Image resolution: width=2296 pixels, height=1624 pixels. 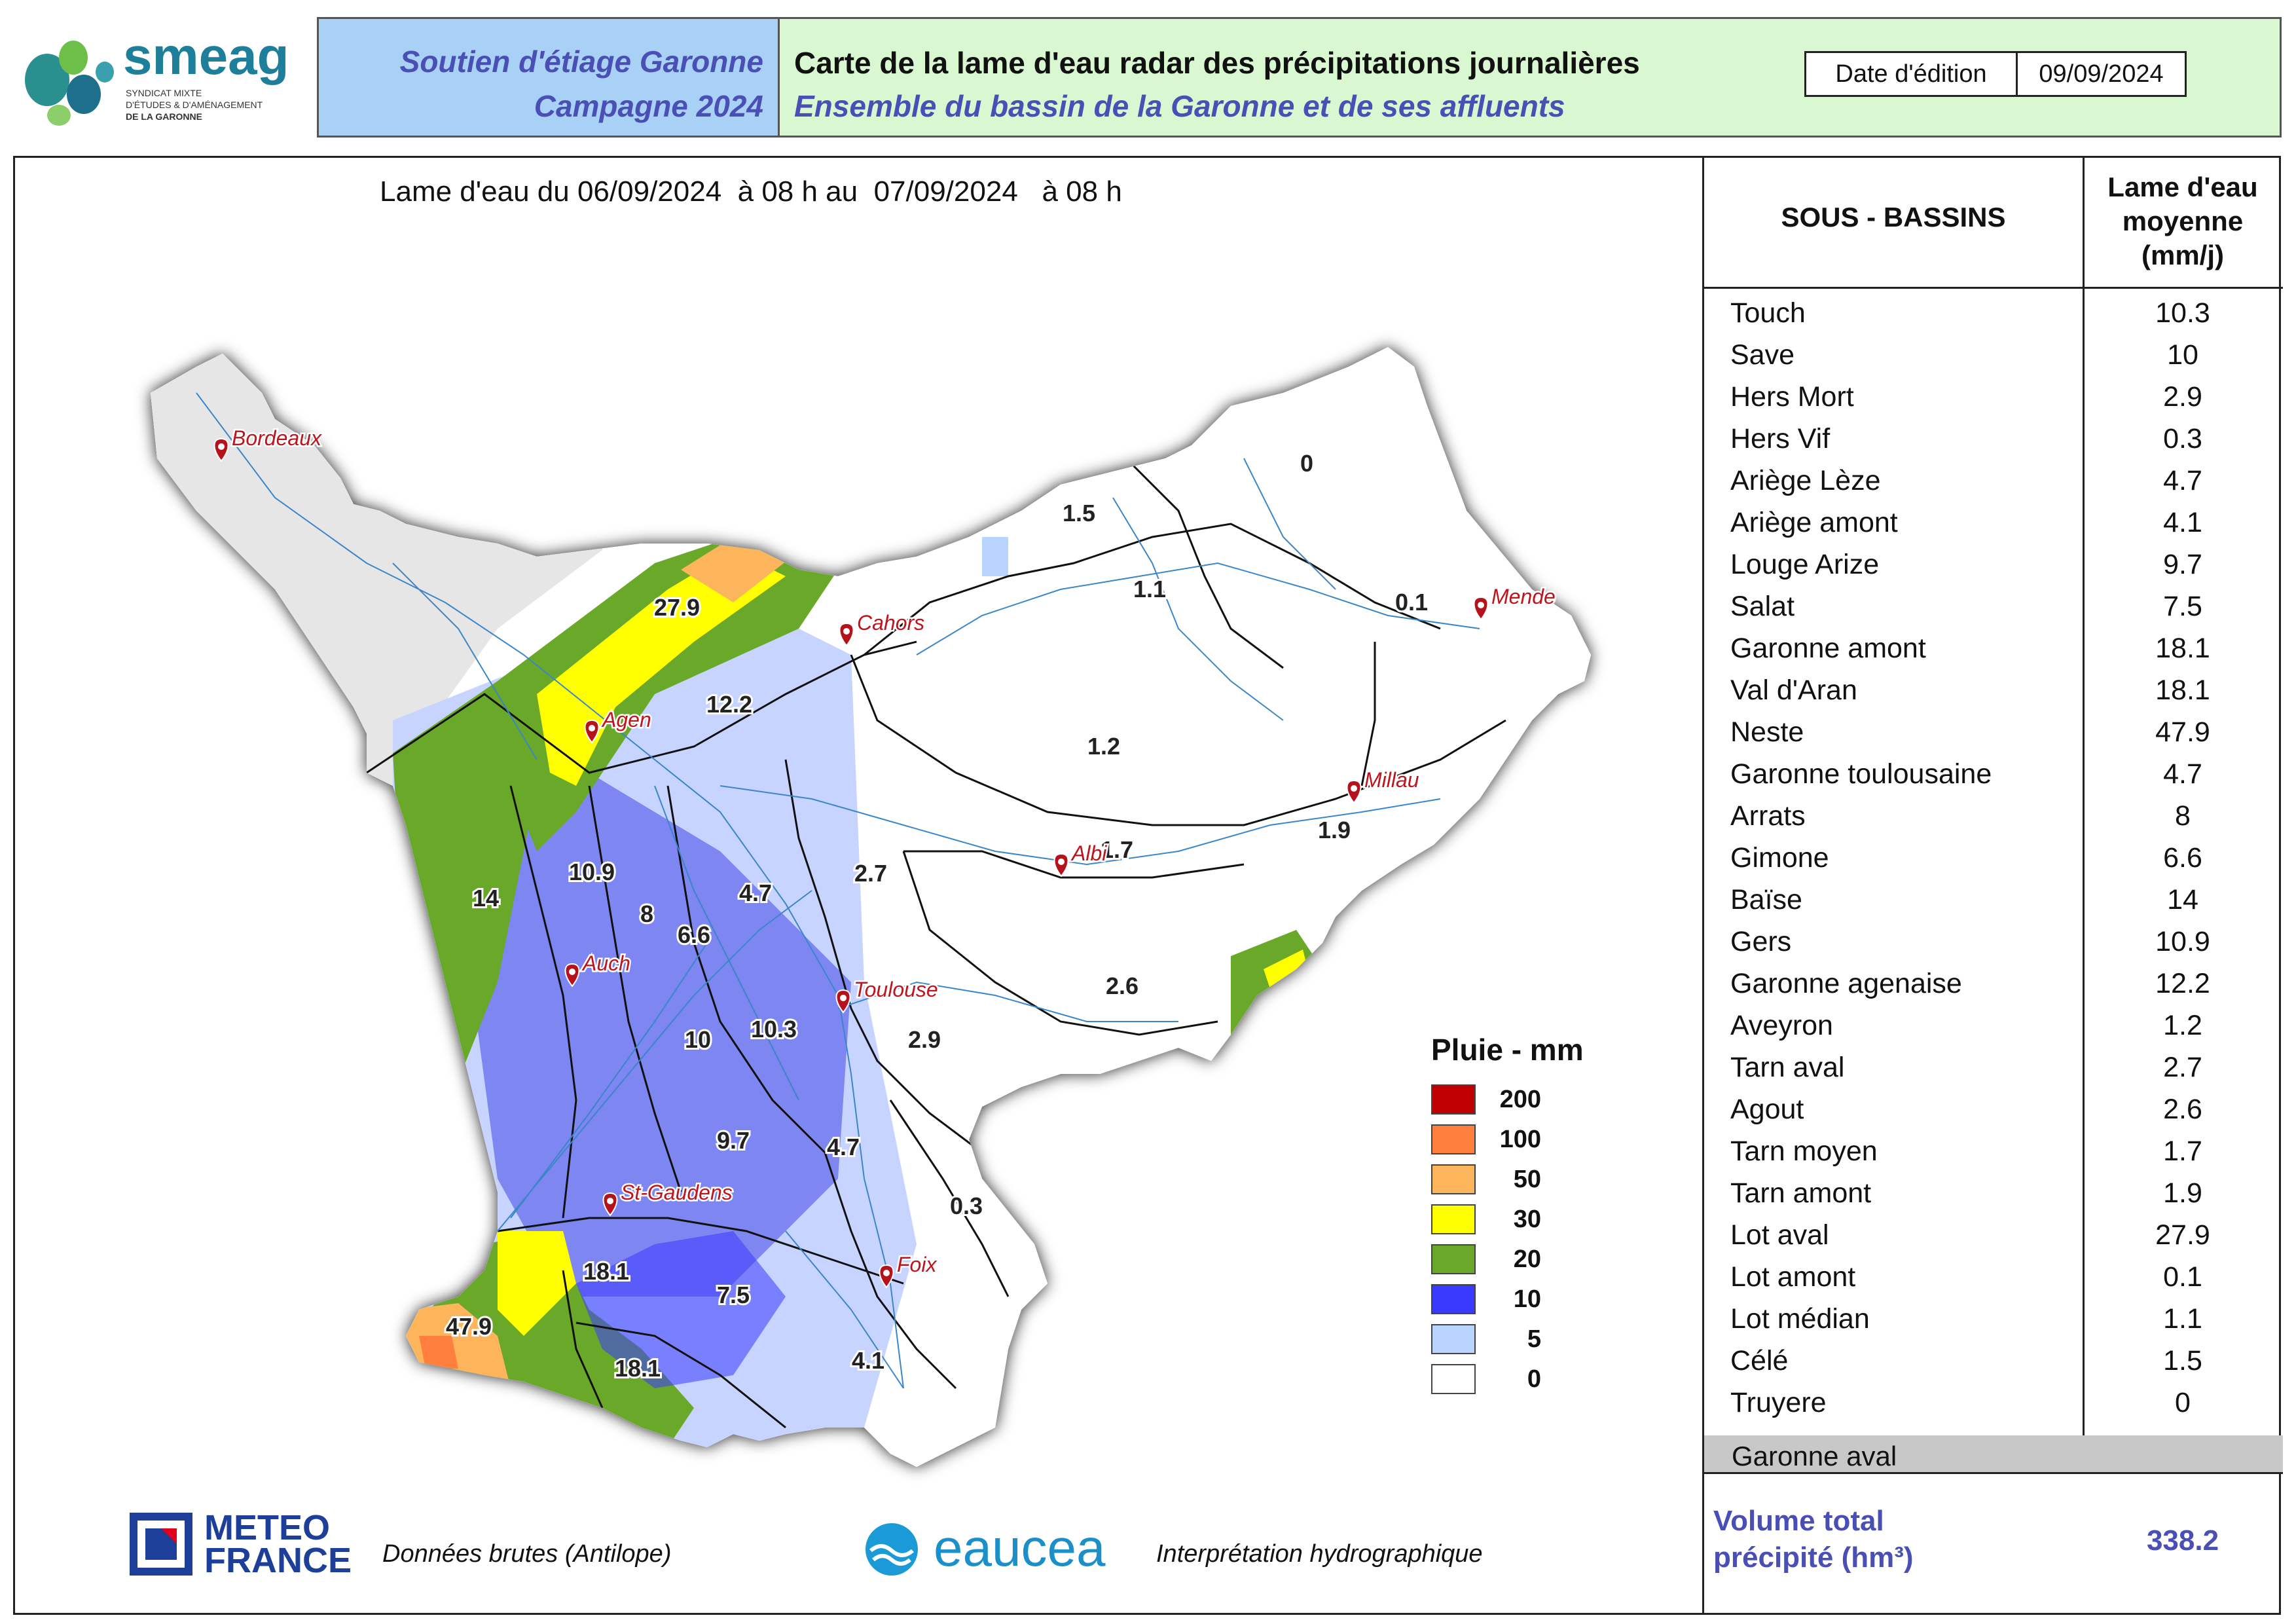 I want to click on subbasin-value: 1.5, so click(x=2182, y=1360).